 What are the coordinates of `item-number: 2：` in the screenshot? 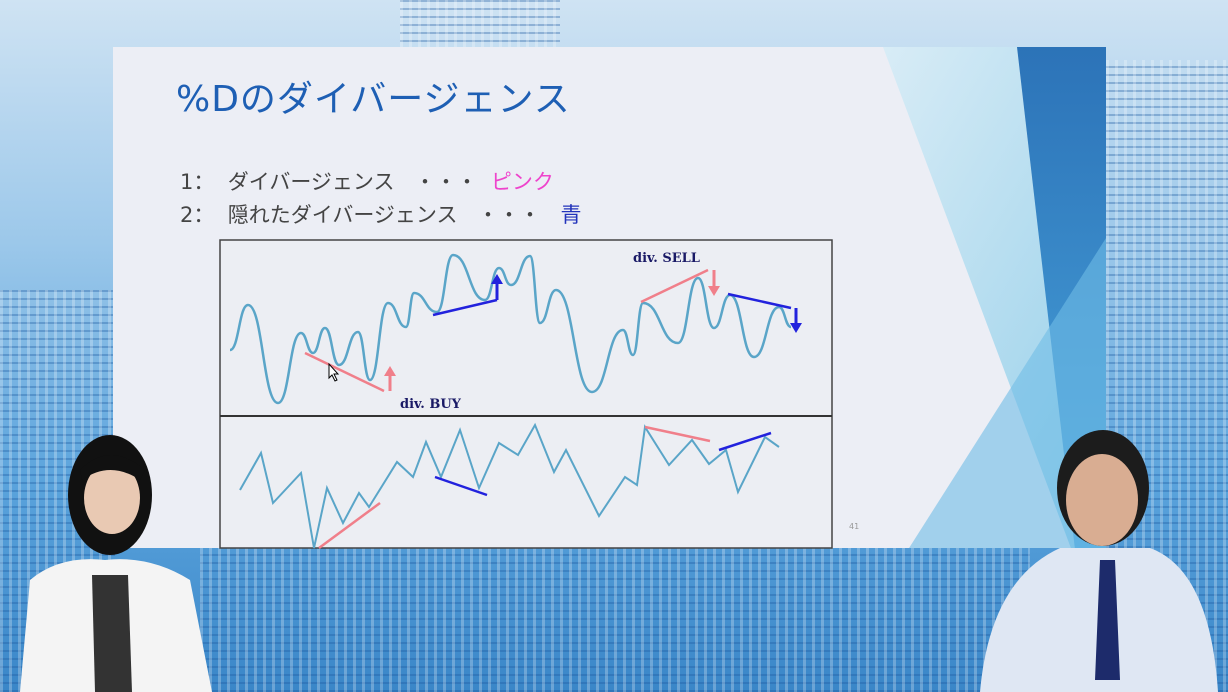 It's located at (197, 215).